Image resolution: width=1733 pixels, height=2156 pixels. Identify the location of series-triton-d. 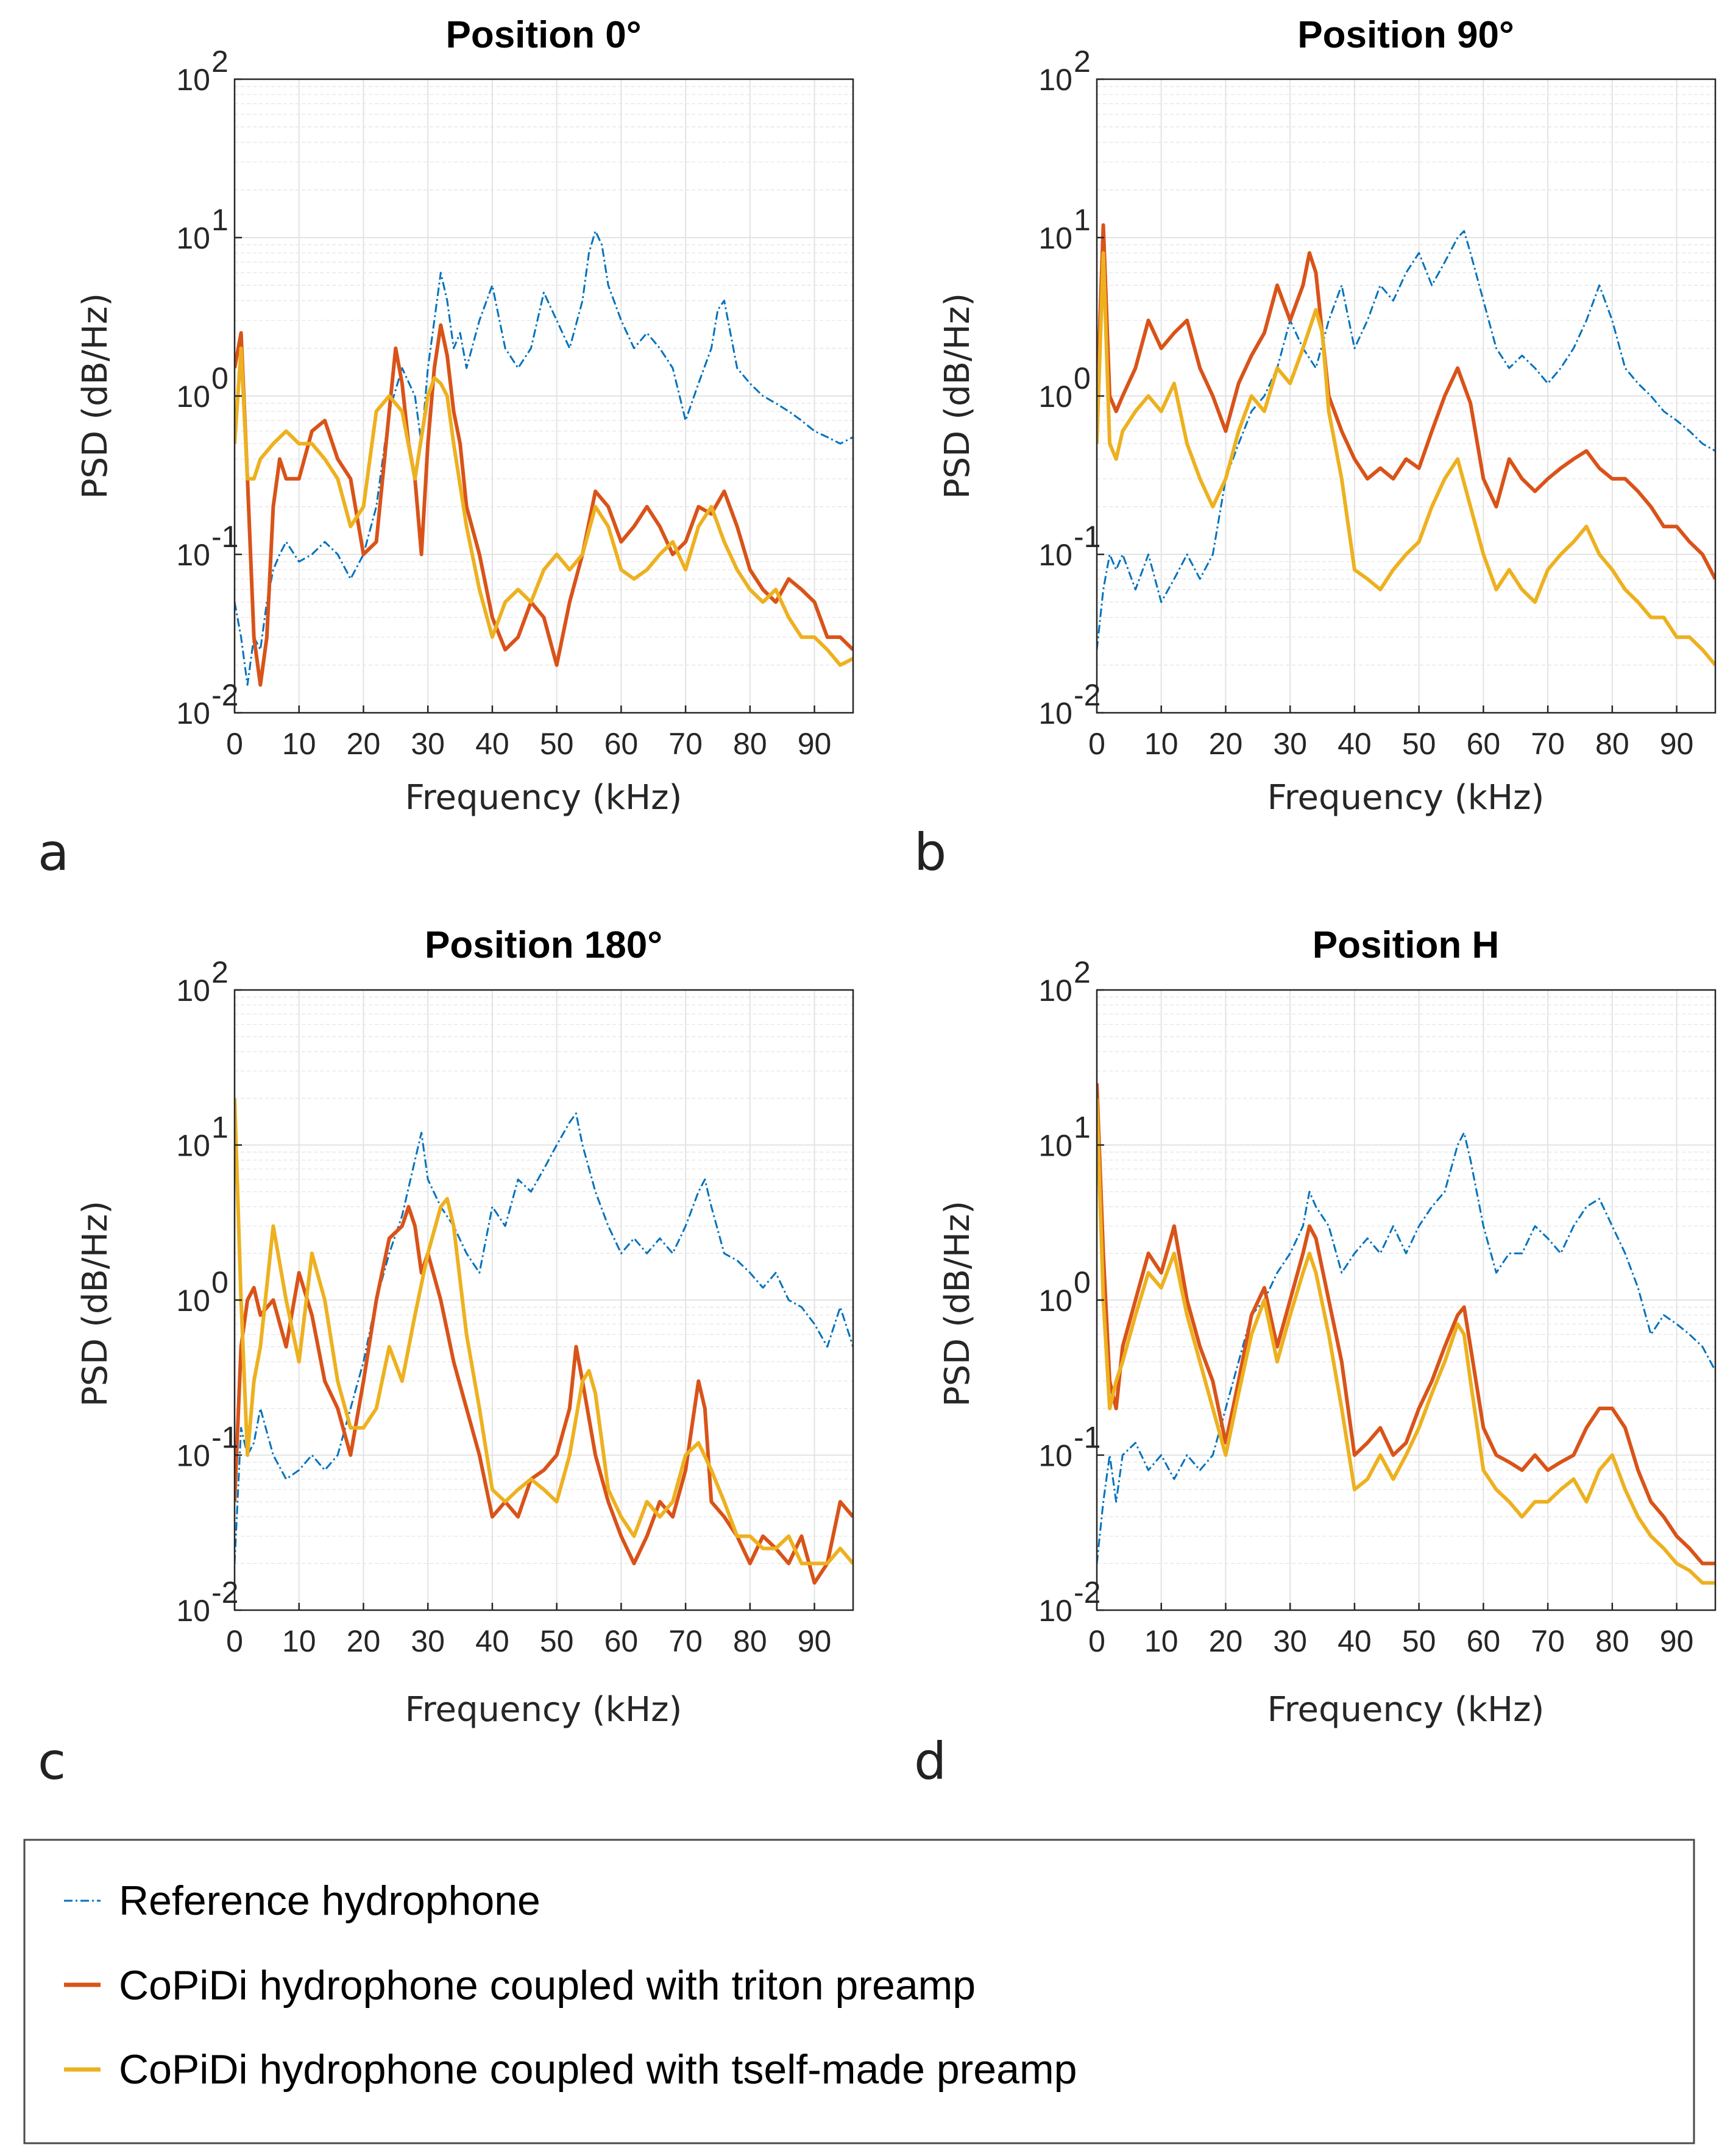
(1406, 1325).